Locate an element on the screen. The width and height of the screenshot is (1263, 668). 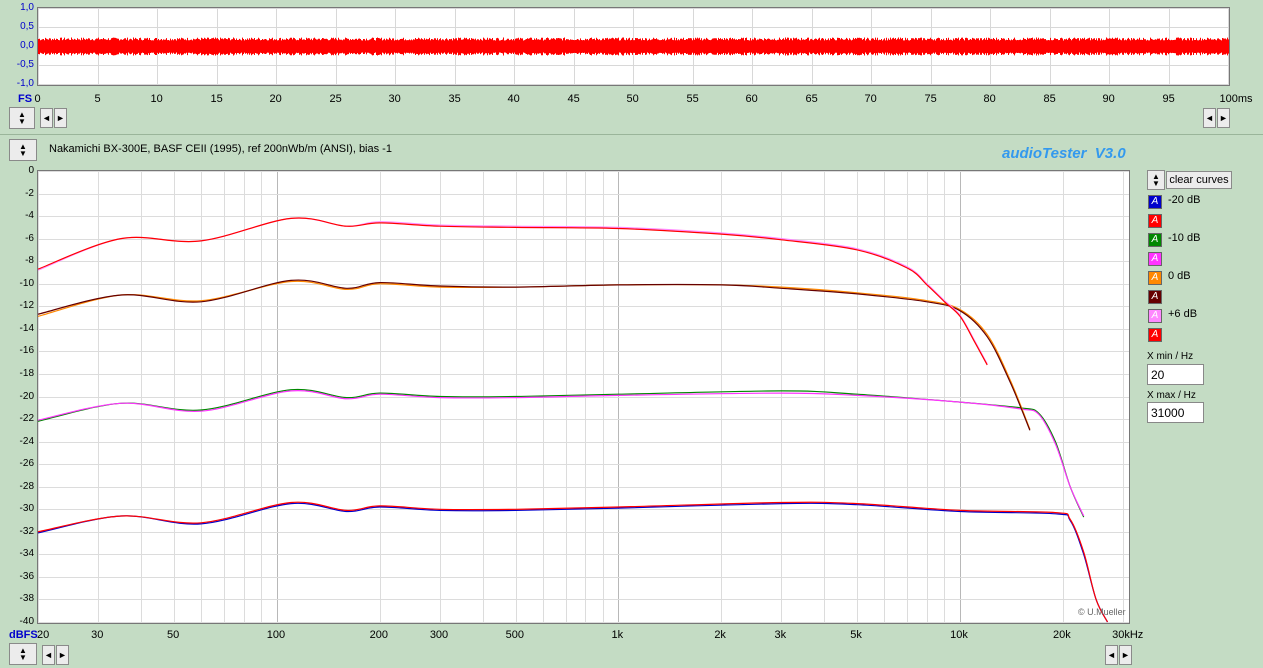
scope-scroll-left-button-2: ◄ is located at coordinates (1209, 118).